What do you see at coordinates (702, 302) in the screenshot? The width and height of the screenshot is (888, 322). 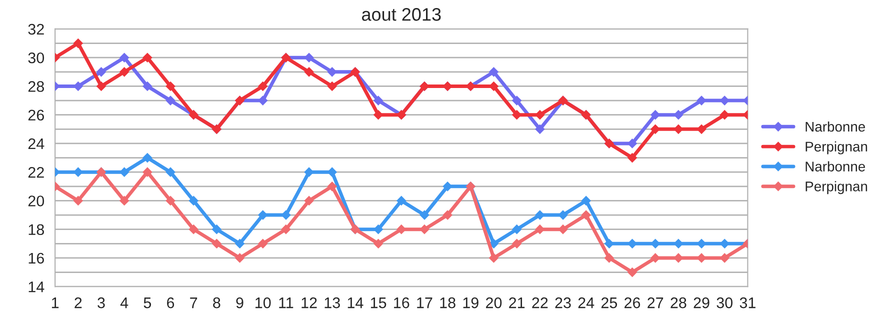 I see `x-tick-label: 29` at bounding box center [702, 302].